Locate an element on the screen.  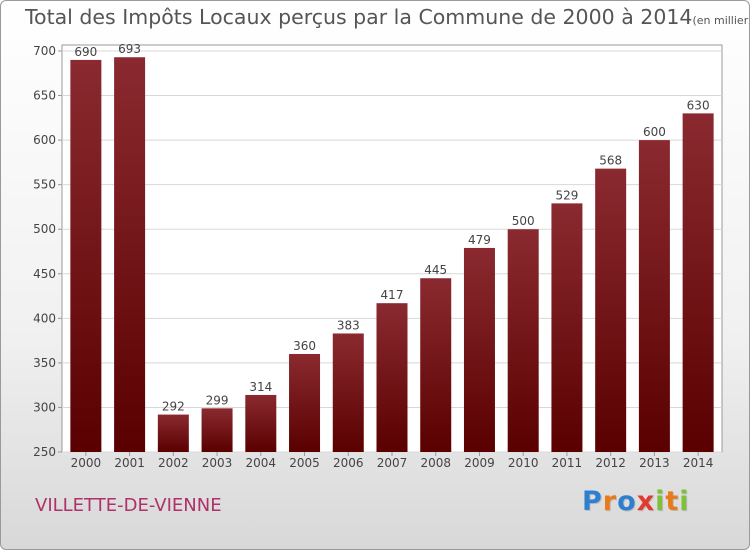
x-tick-label: 2013 is located at coordinates (654, 463).